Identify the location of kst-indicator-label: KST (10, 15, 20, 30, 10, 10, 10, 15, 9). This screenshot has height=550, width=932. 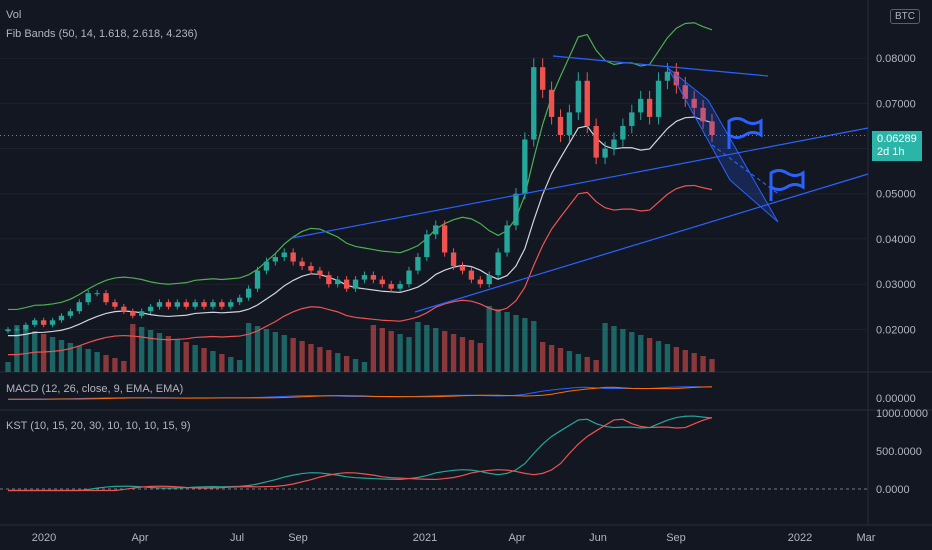
(98, 426).